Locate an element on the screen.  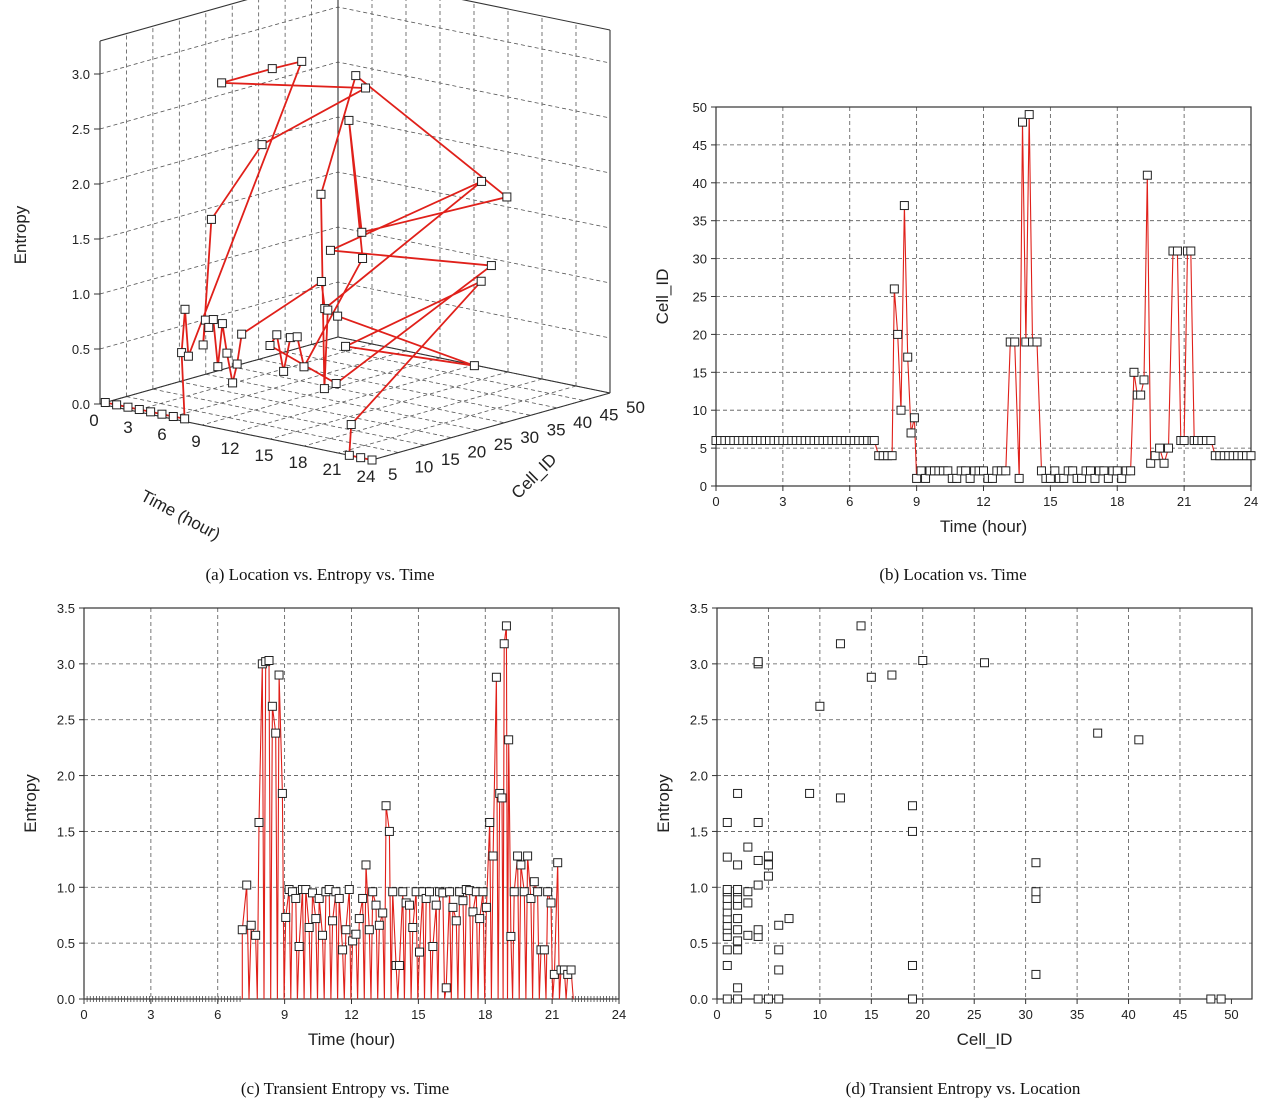
z-tick-label: 3.0 is located at coordinates (81, 74).